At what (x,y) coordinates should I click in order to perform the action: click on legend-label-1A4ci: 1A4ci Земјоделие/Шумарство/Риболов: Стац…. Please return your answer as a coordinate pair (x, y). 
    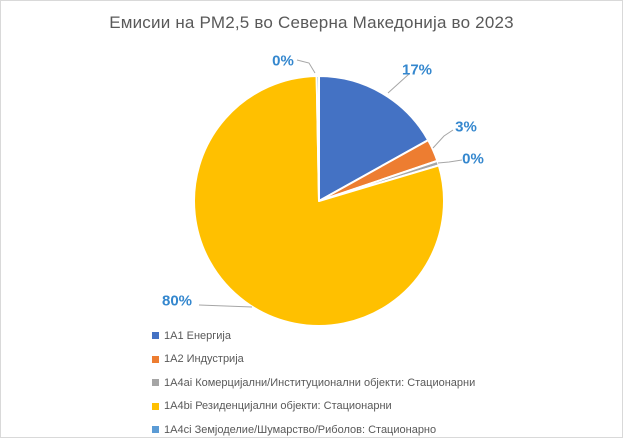
    Looking at the image, I should click on (300, 429).